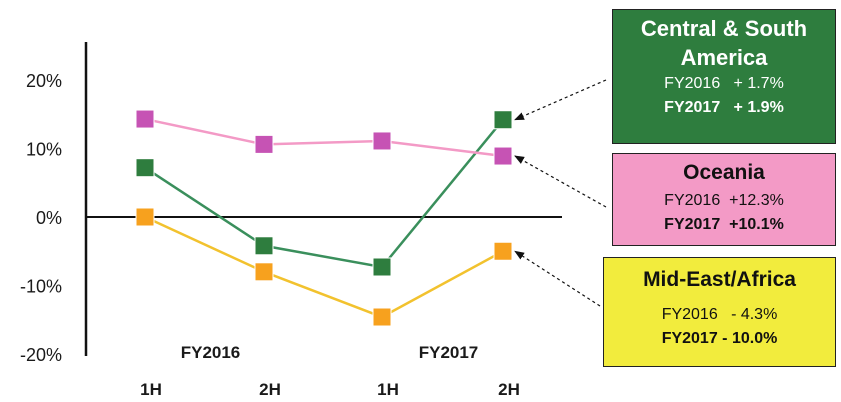 The width and height of the screenshot is (841, 402). I want to click on series-line-oceania, so click(324, 137).